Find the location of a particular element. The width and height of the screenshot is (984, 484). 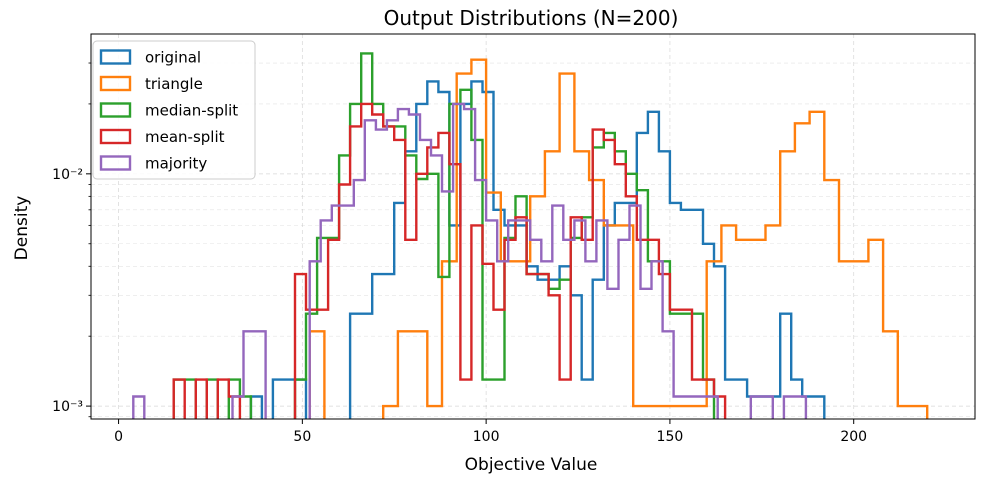

chart-title: Output Distributions (N=200) is located at coordinates (531, 18).